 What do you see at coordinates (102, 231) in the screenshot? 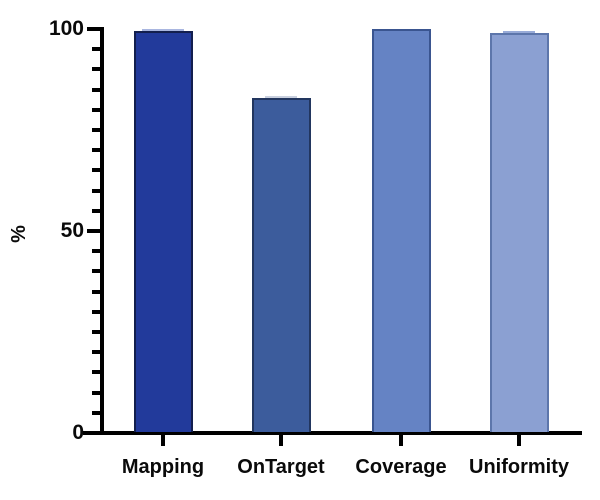
I see `y-axis-line` at bounding box center [102, 231].